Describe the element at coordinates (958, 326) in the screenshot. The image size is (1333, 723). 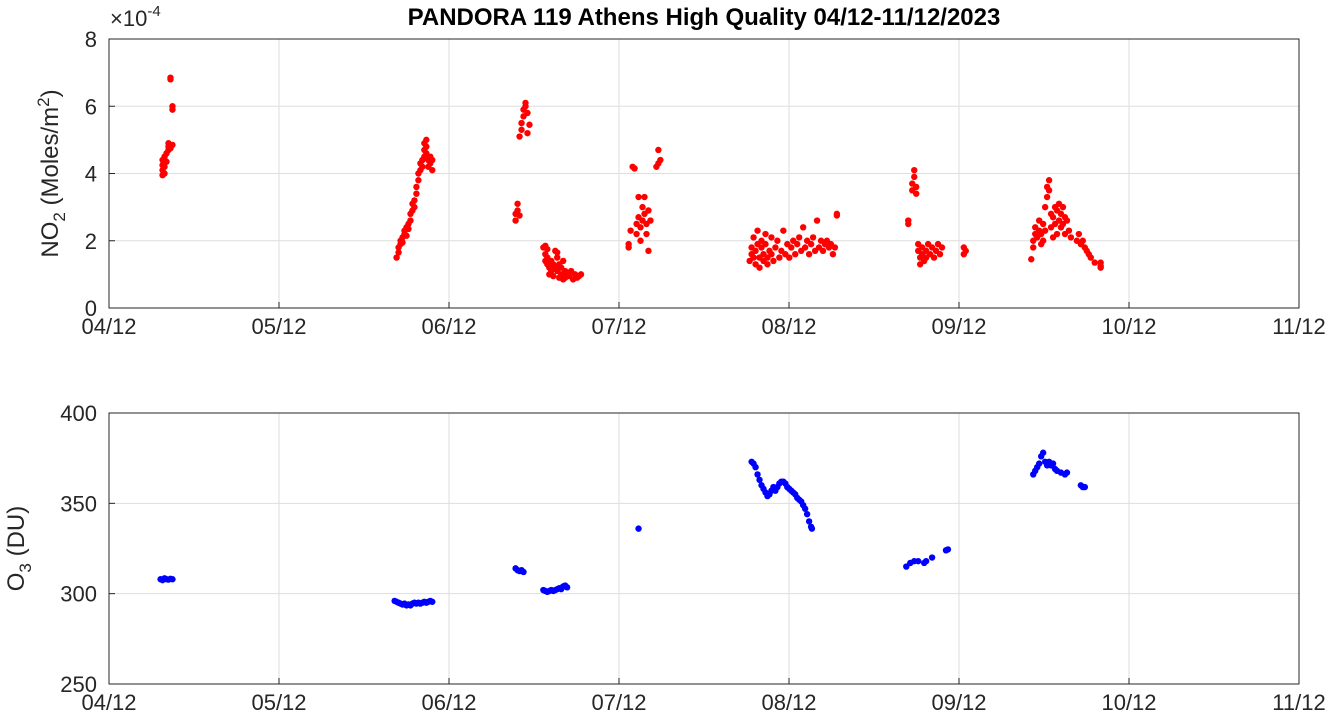
I see `x-tick-label: 09/12` at that location.